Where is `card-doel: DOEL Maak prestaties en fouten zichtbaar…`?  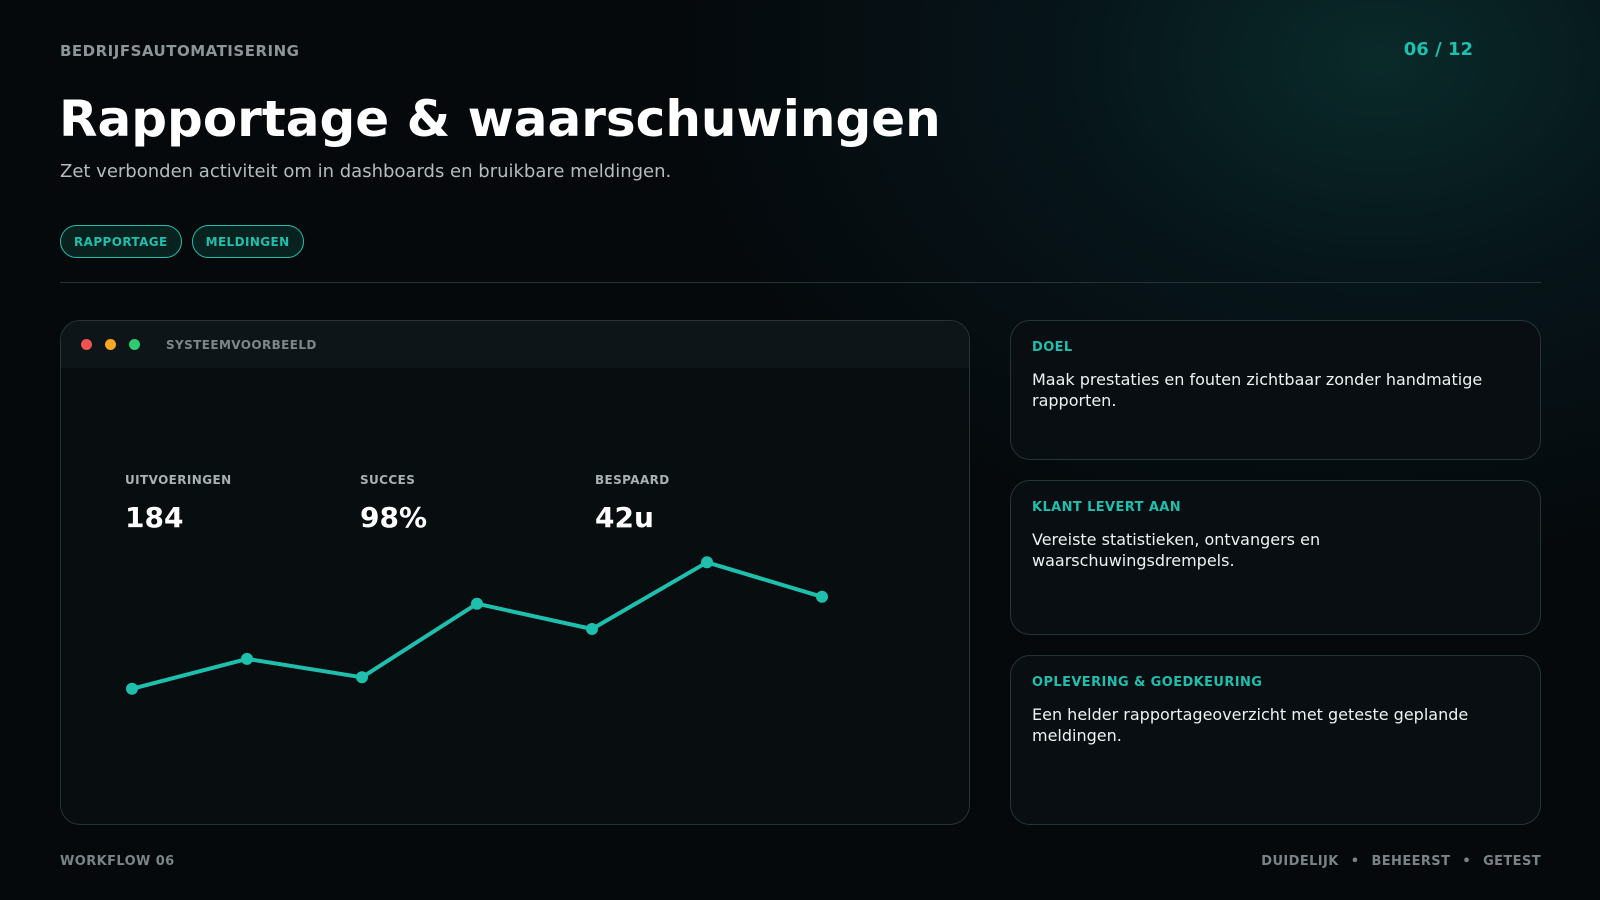
card-doel: DOEL Maak prestaties en fouten zichtbaar… is located at coordinates (1275, 390).